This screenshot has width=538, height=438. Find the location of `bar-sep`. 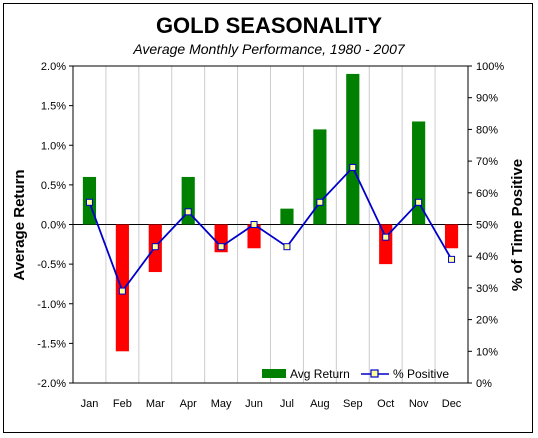

bar-sep is located at coordinates (353, 149).